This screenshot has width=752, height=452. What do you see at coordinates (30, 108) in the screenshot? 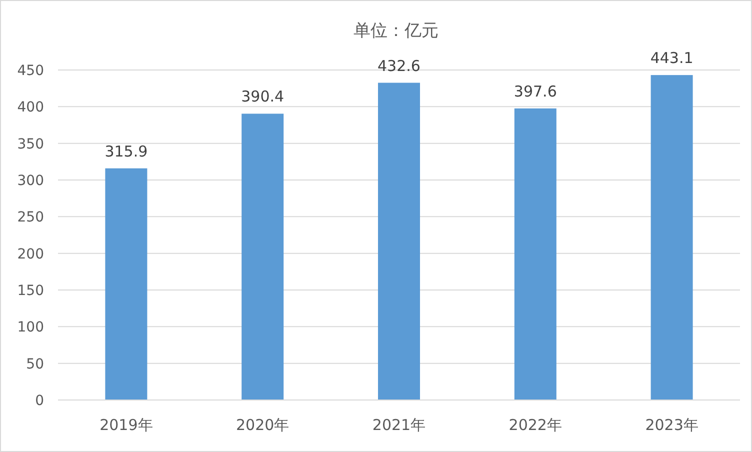
I see `y-tick-label: 400` at bounding box center [30, 108].